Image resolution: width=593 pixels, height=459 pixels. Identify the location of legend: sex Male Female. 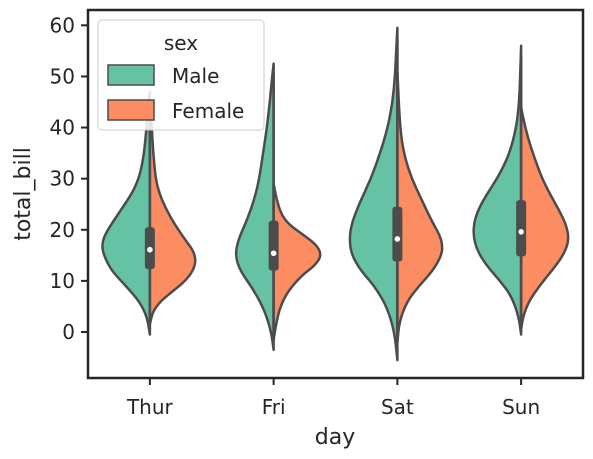
(181, 75).